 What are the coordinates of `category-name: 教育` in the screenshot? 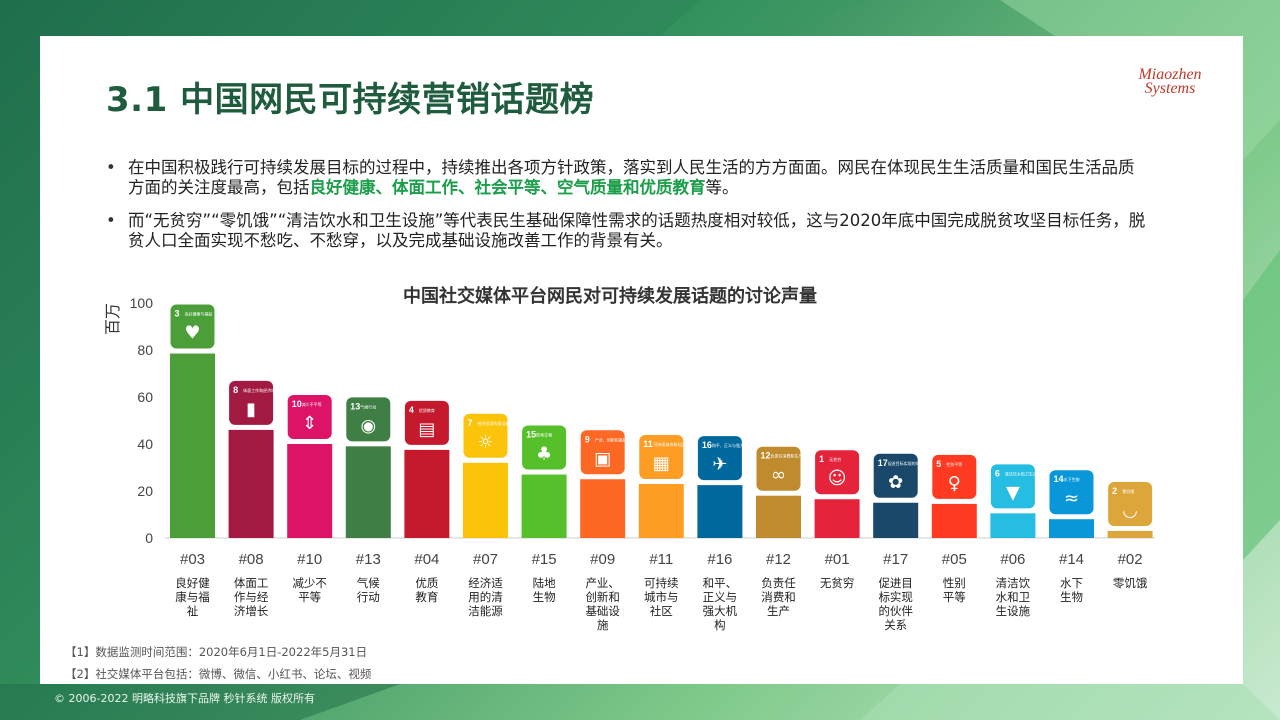 It's located at (426, 597).